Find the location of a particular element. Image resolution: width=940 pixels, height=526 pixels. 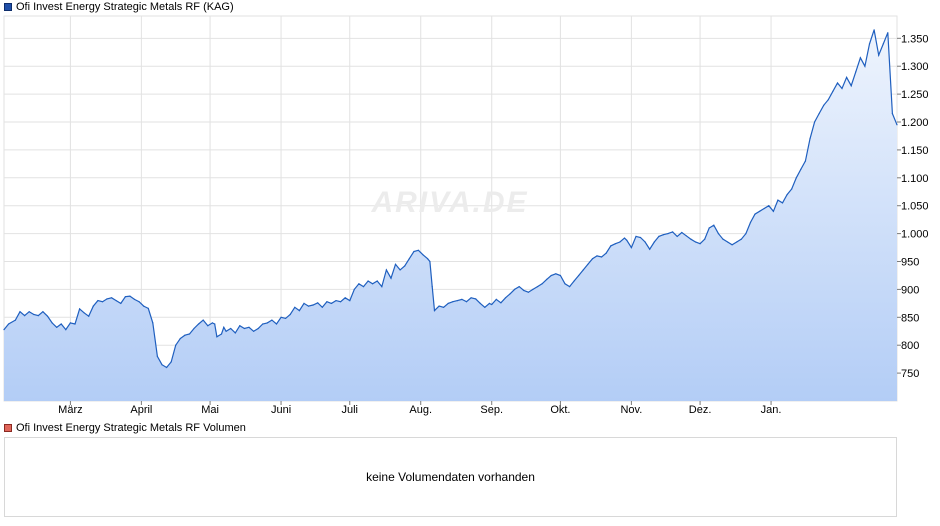

y-tick-label: 1.100 is located at coordinates (915, 179).